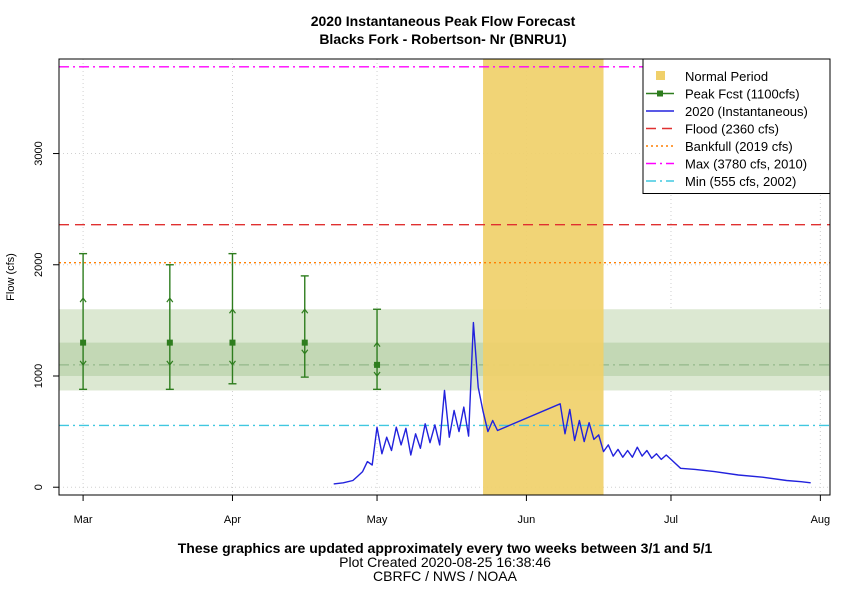  I want to click on legend-swatch-normal-period, so click(660, 75).